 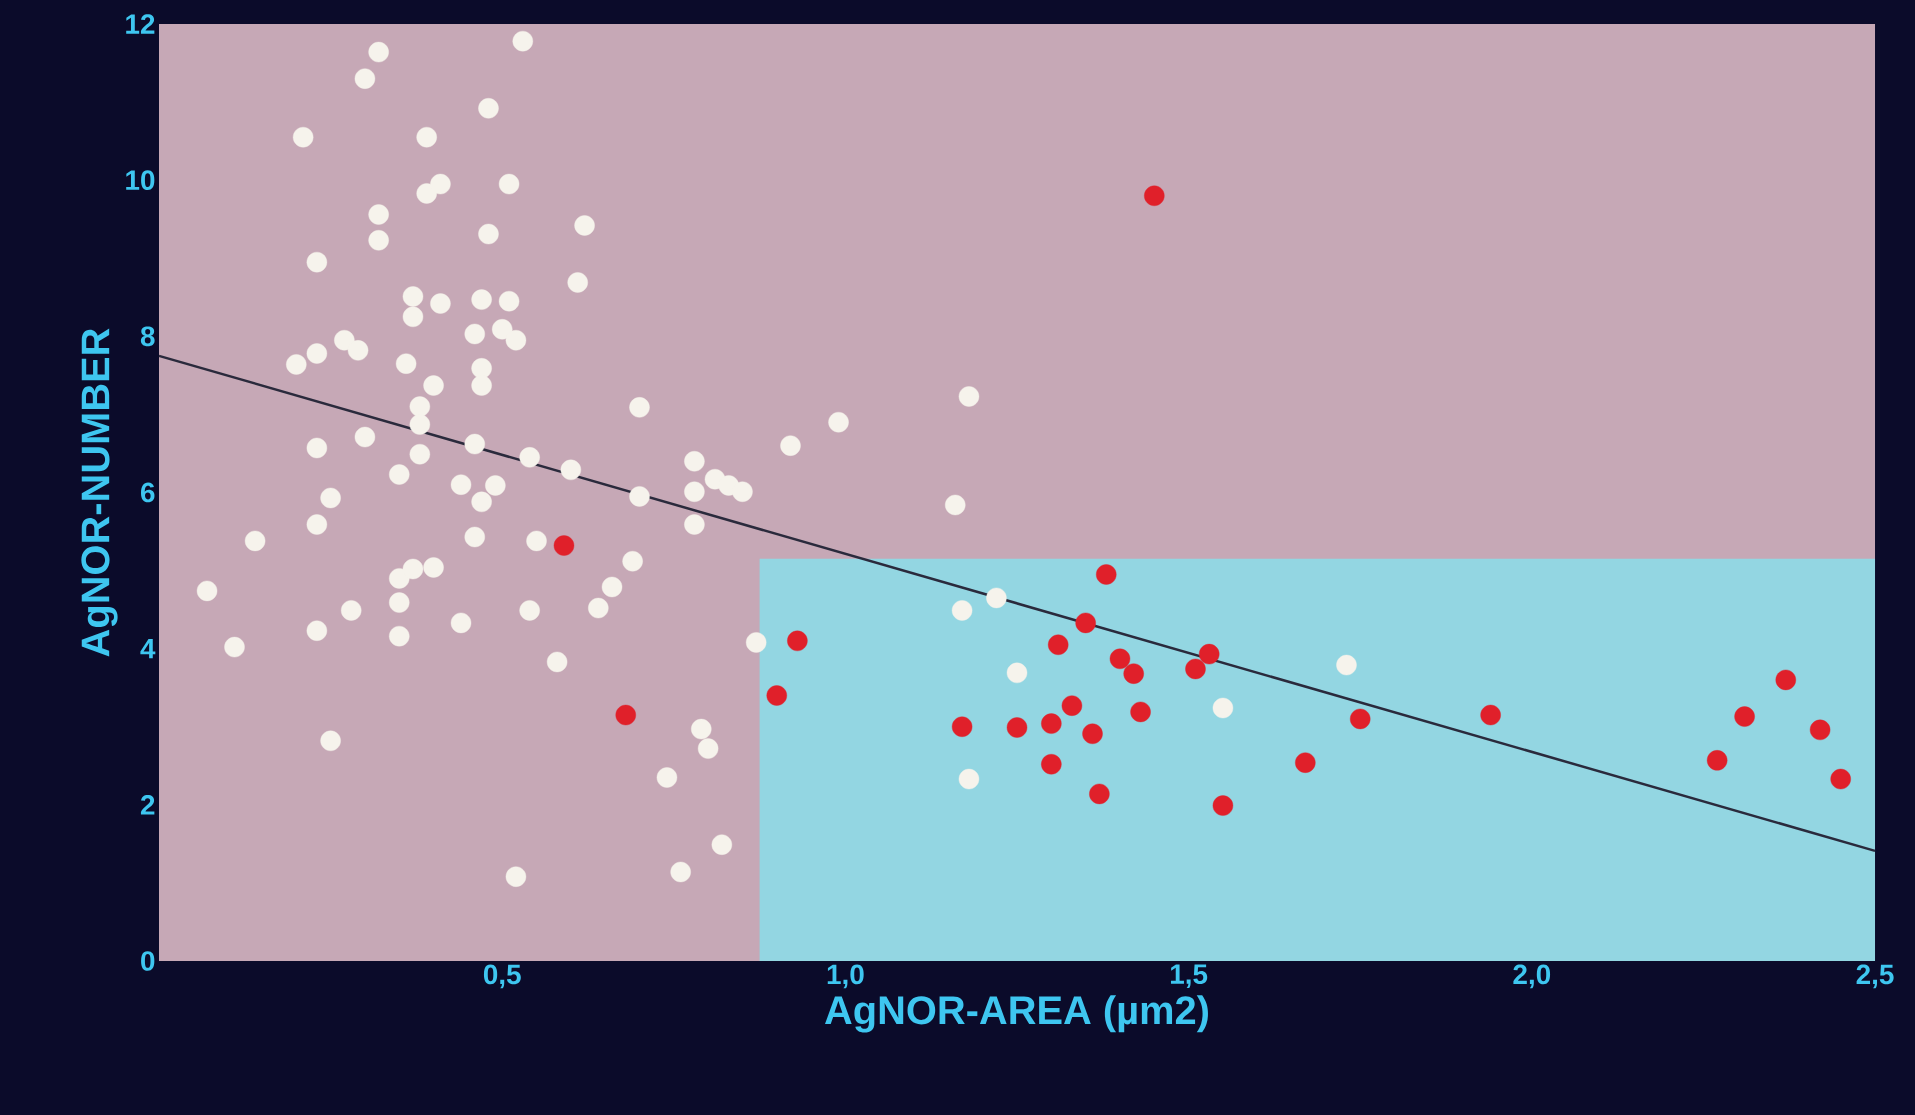 What do you see at coordinates (140, 180) in the screenshot?
I see `y-tick-label: 10` at bounding box center [140, 180].